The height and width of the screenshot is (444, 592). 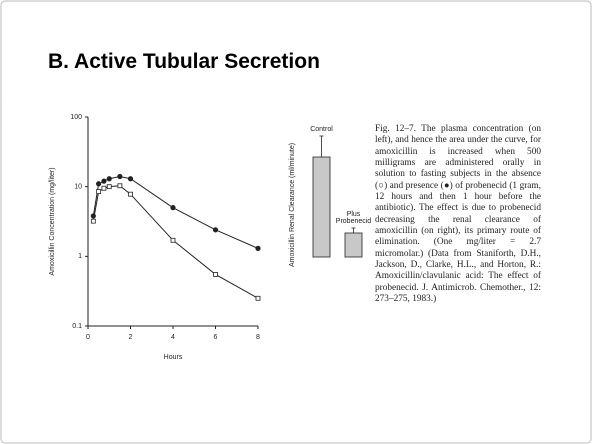 I want to click on category-box: Control, so click(x=321, y=130).